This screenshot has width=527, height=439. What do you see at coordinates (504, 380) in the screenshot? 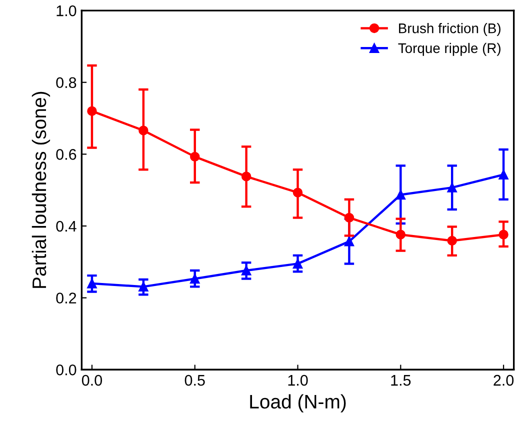
I see `x-tick-label: 2.0` at bounding box center [504, 380].